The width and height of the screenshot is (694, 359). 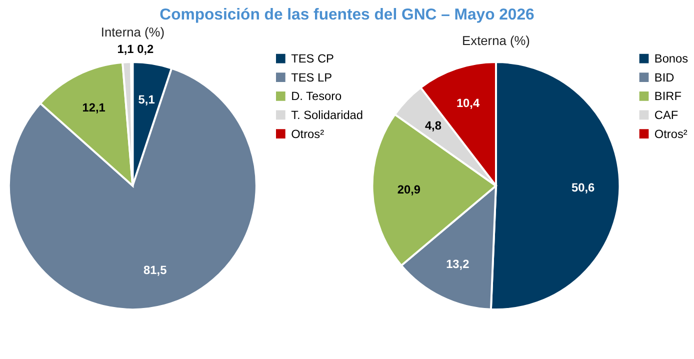 I want to click on data-label: 20,9, so click(x=409, y=189).